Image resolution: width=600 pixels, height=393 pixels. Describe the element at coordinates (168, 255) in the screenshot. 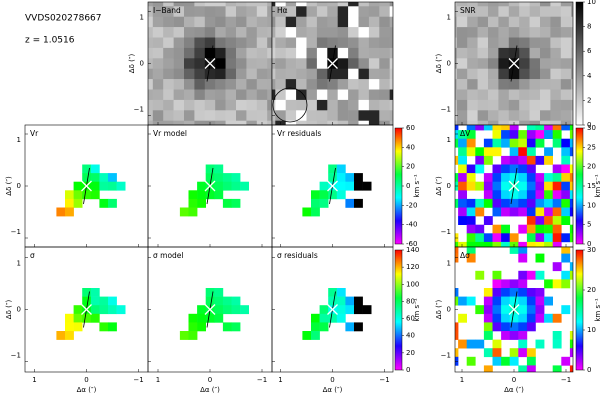

I see `panel-title: σ model` at that location.